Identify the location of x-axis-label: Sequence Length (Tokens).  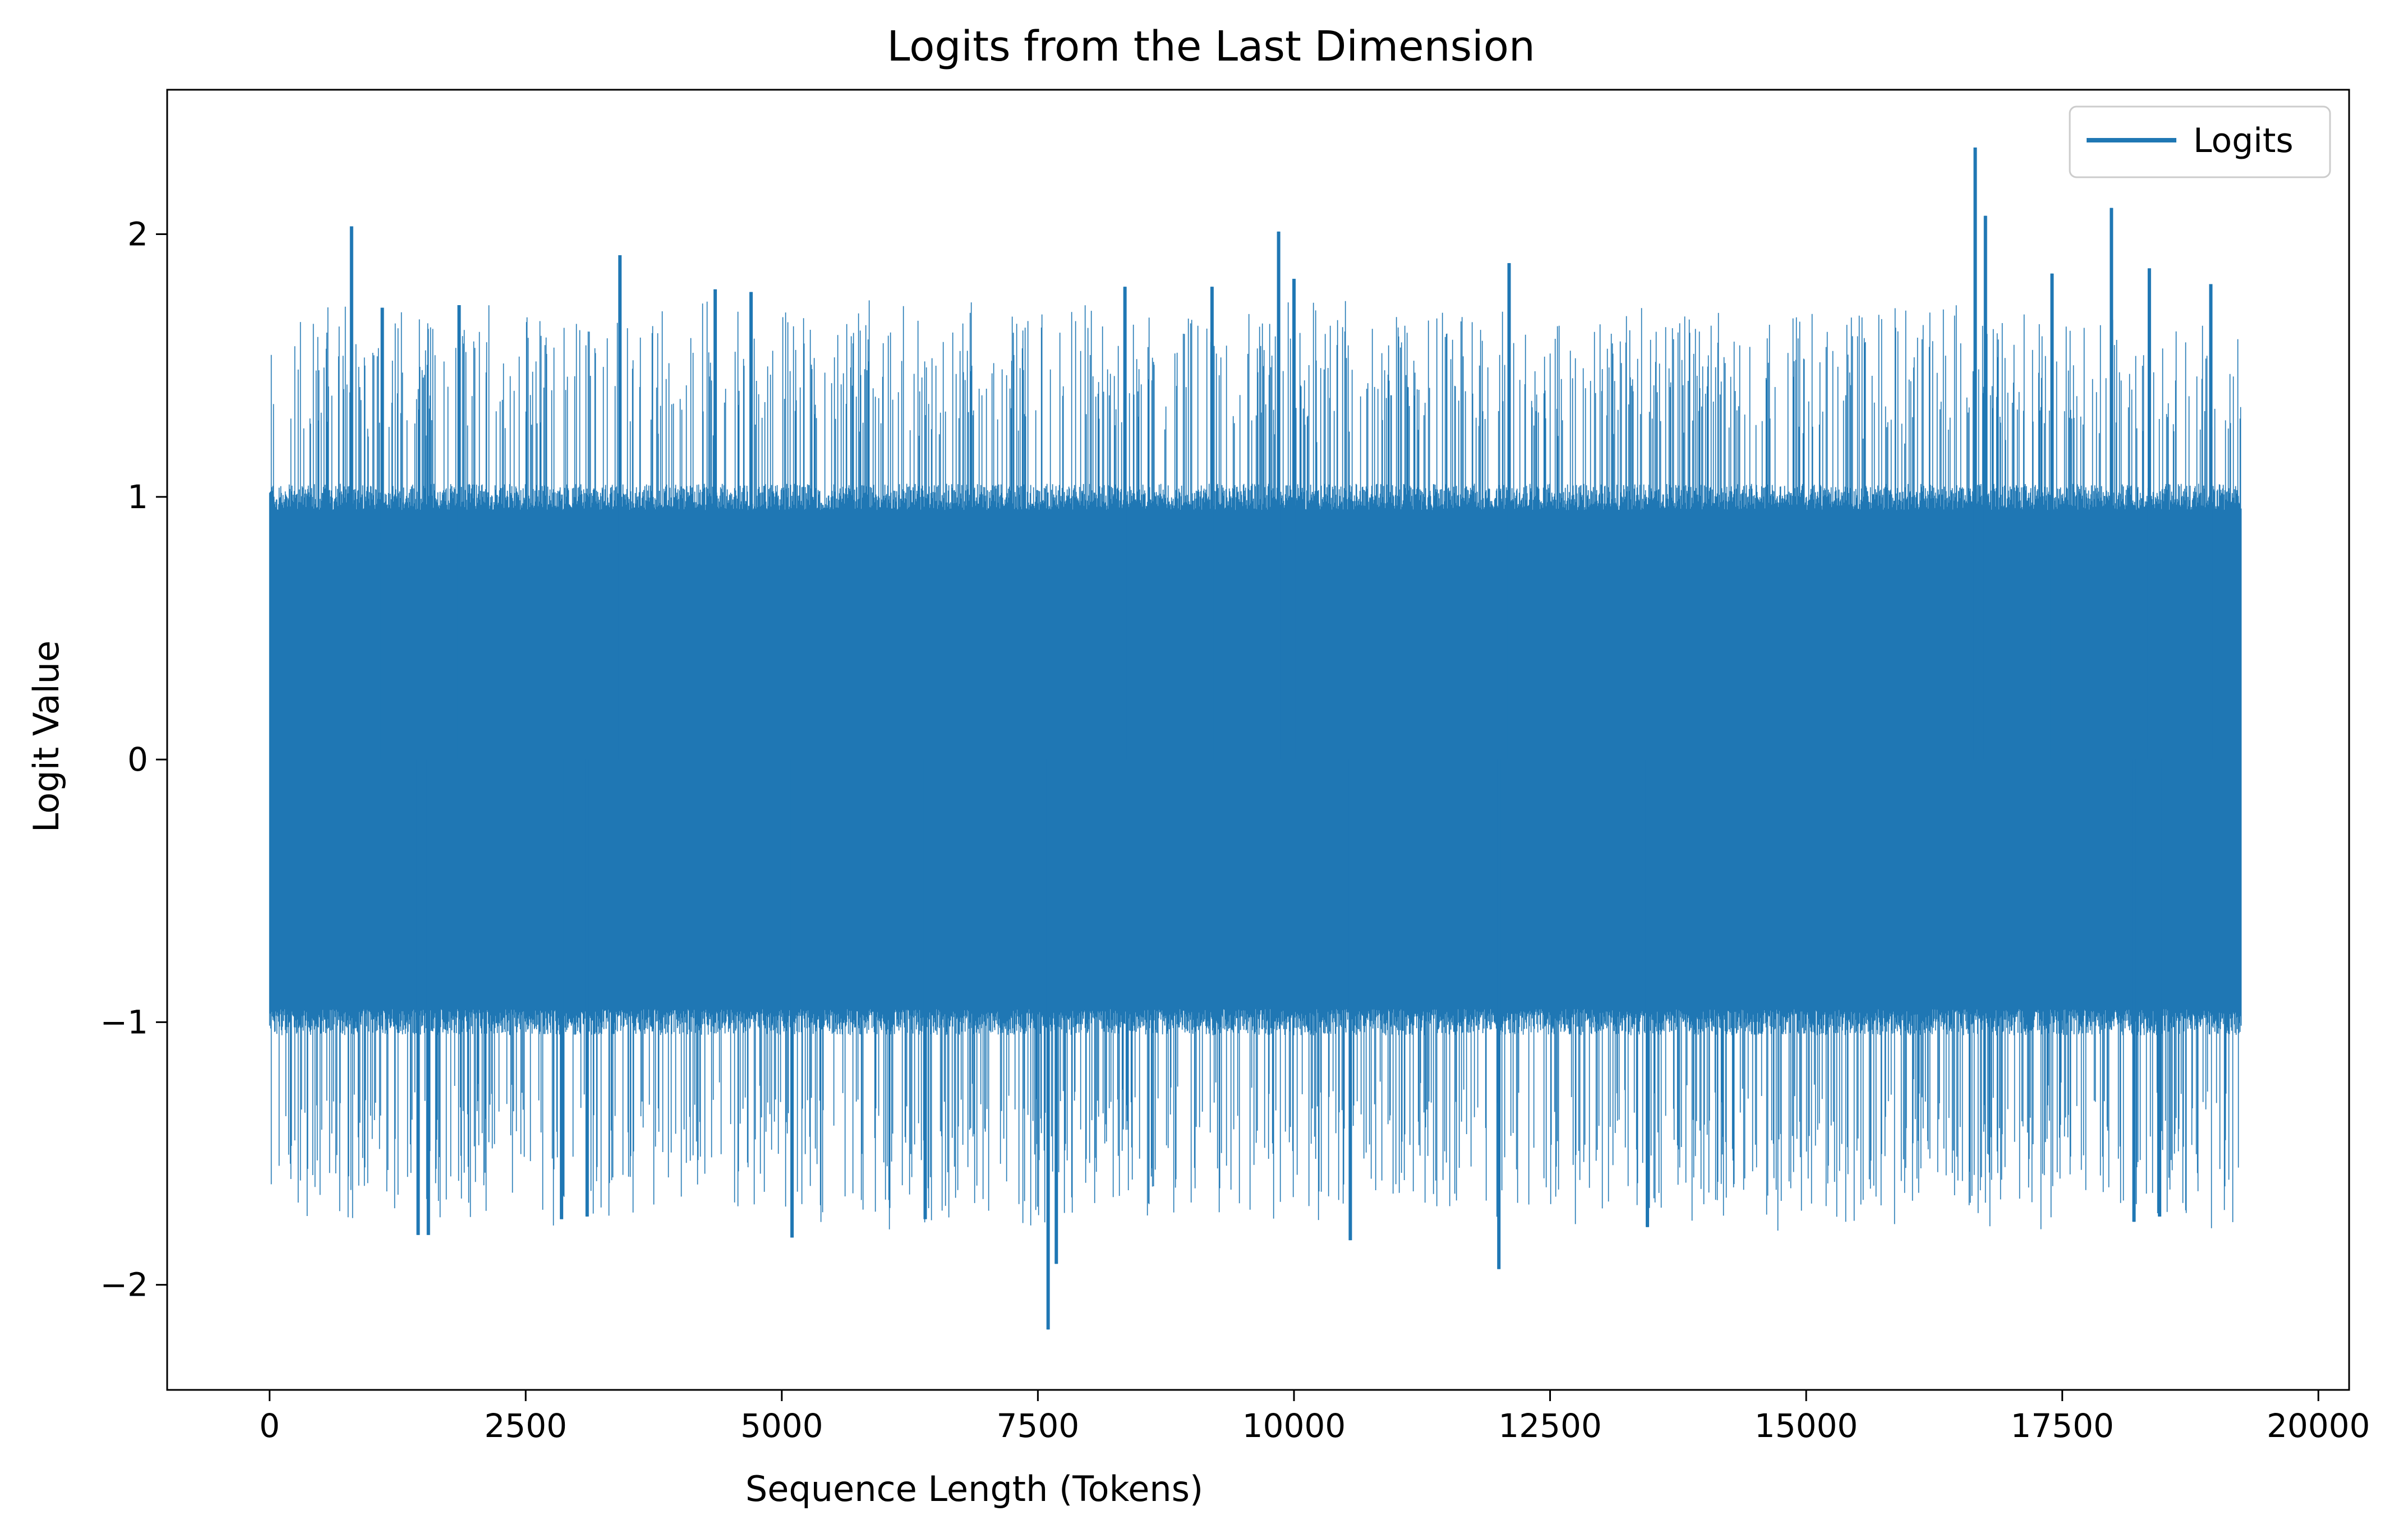
(974, 1489).